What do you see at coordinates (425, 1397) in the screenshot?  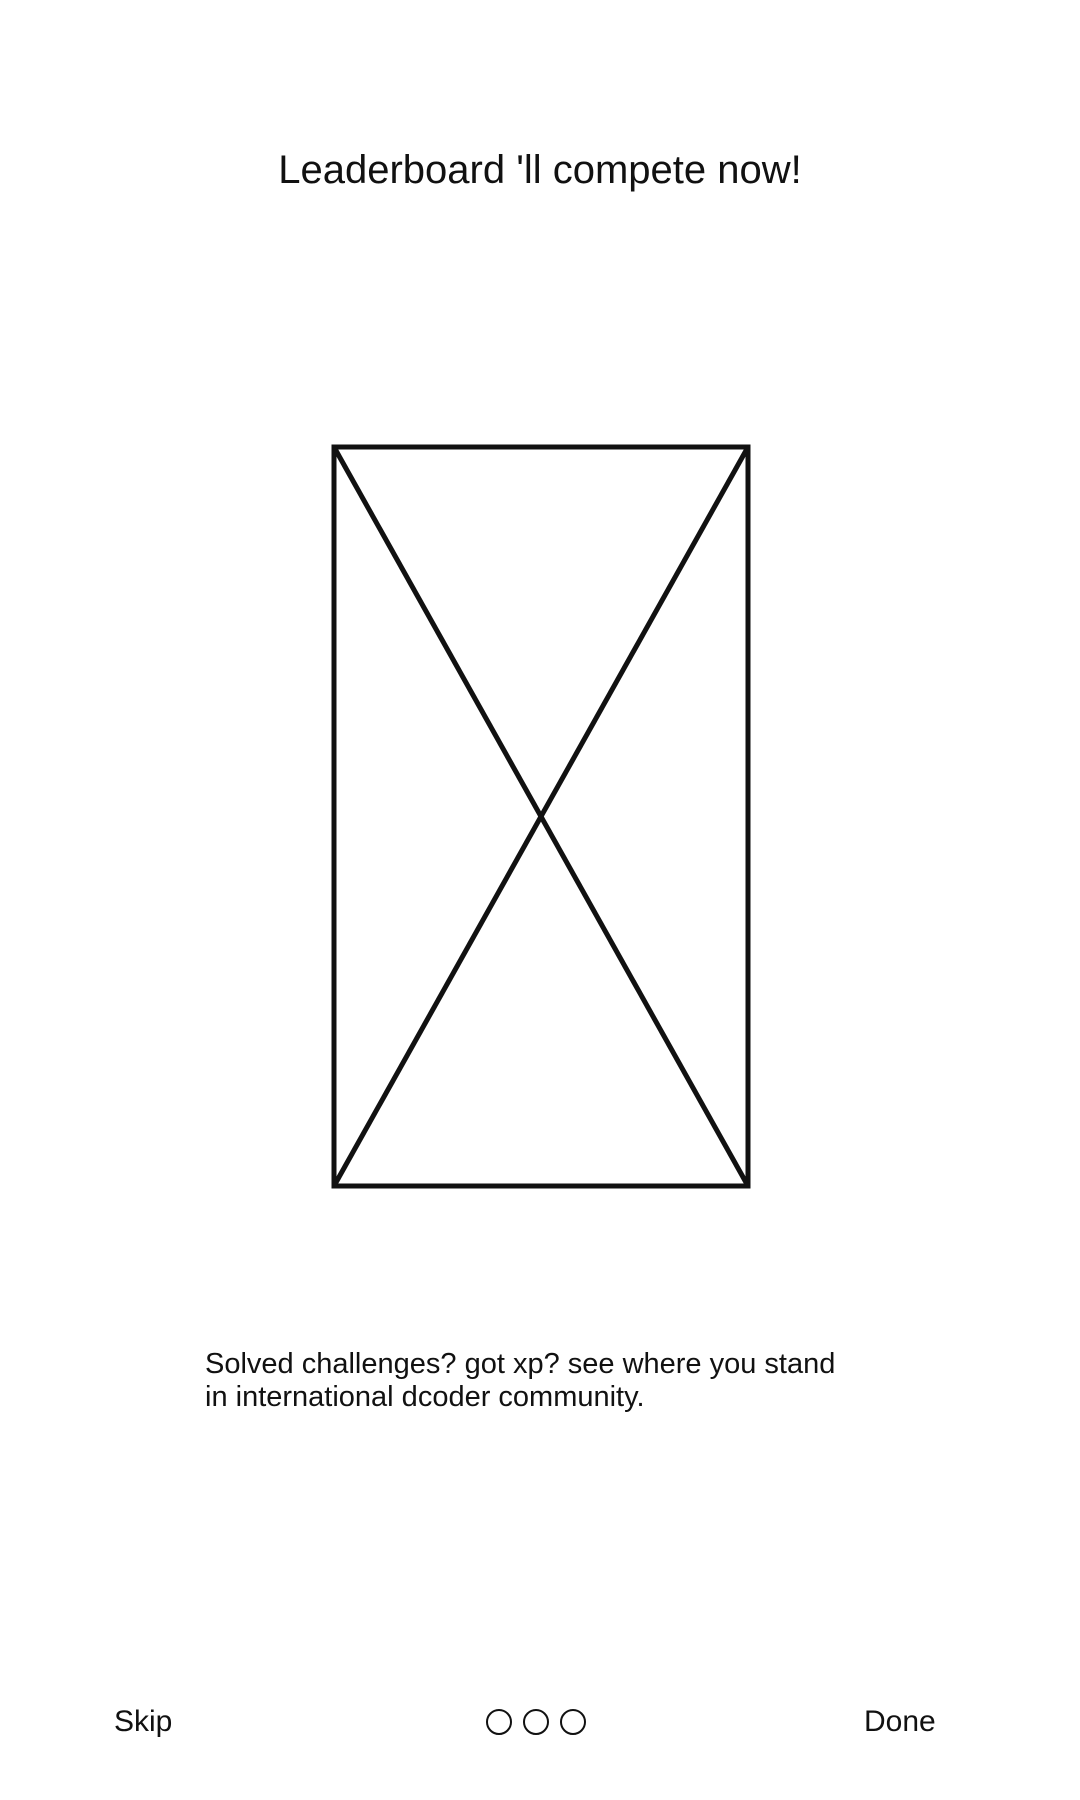 I see `description-line-2: in international dcoder community.` at bounding box center [425, 1397].